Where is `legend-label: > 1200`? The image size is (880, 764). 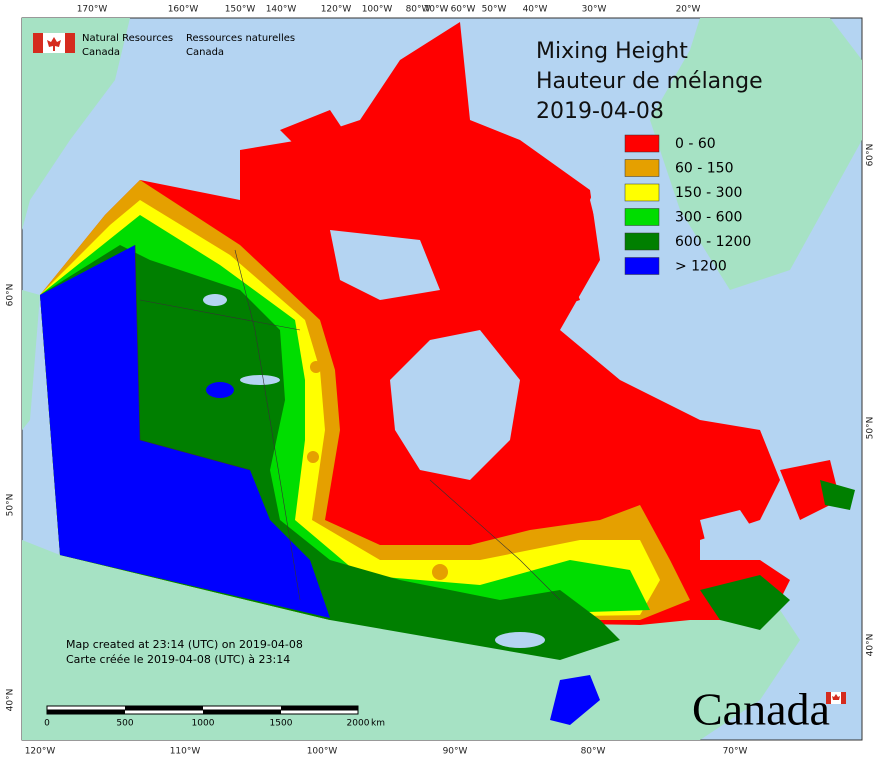 legend-label: > 1200 is located at coordinates (701, 267).